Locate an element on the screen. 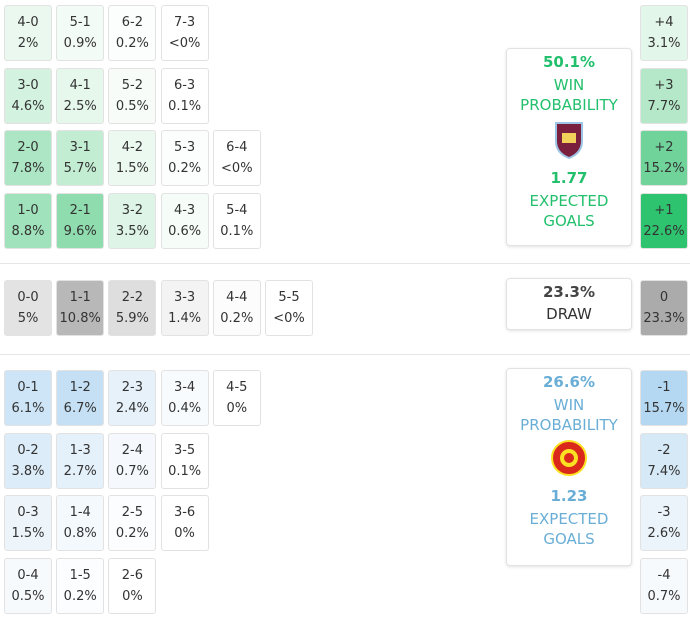  score: 4-4 is located at coordinates (237, 297).